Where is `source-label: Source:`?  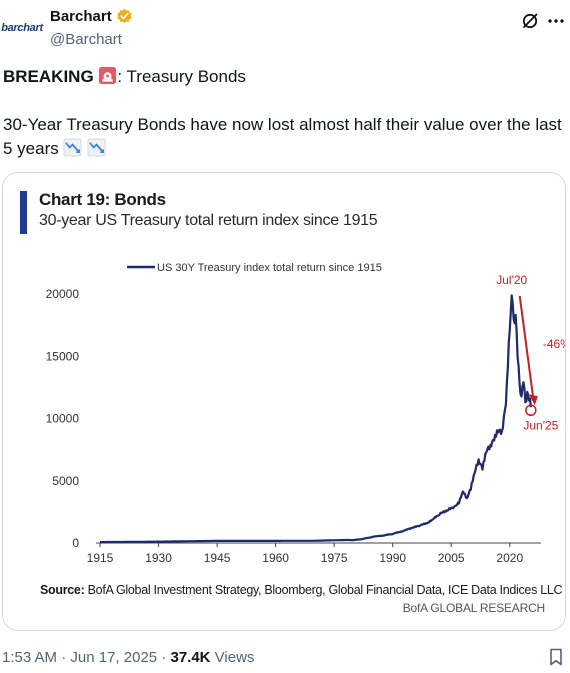
source-label: Source: is located at coordinates (62, 590).